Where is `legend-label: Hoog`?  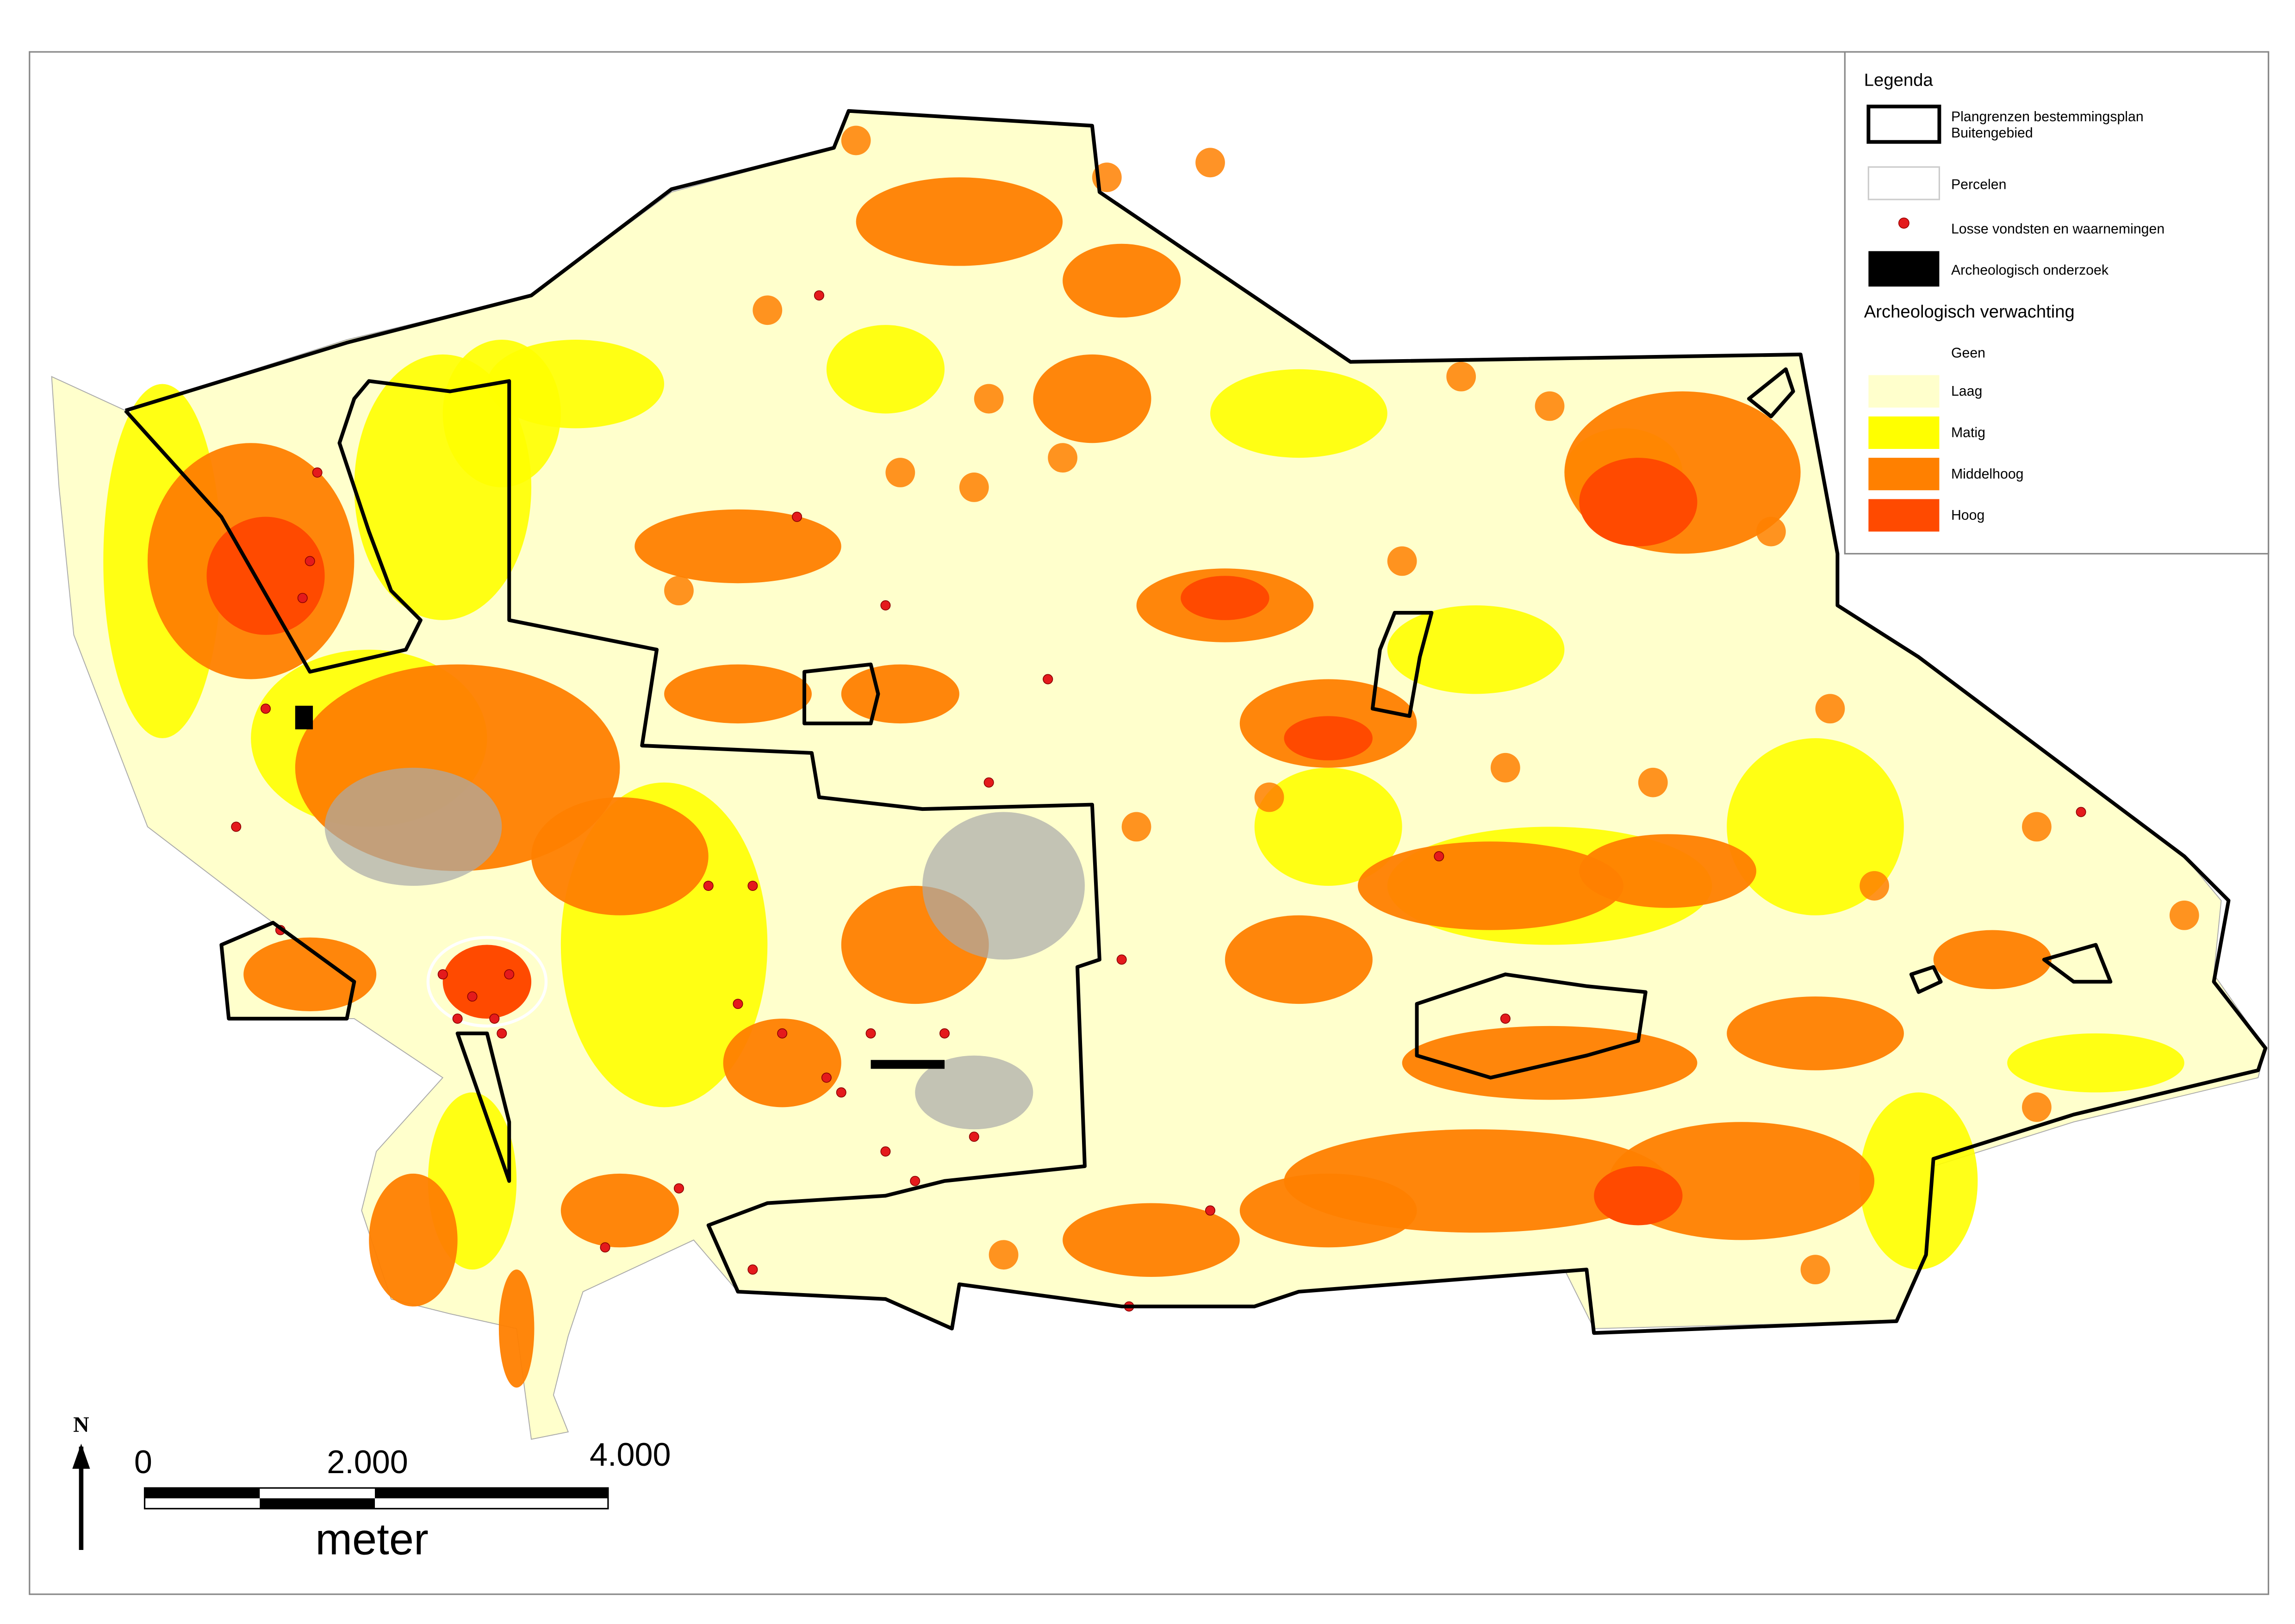
legend-label: Hoog is located at coordinates (1967, 515).